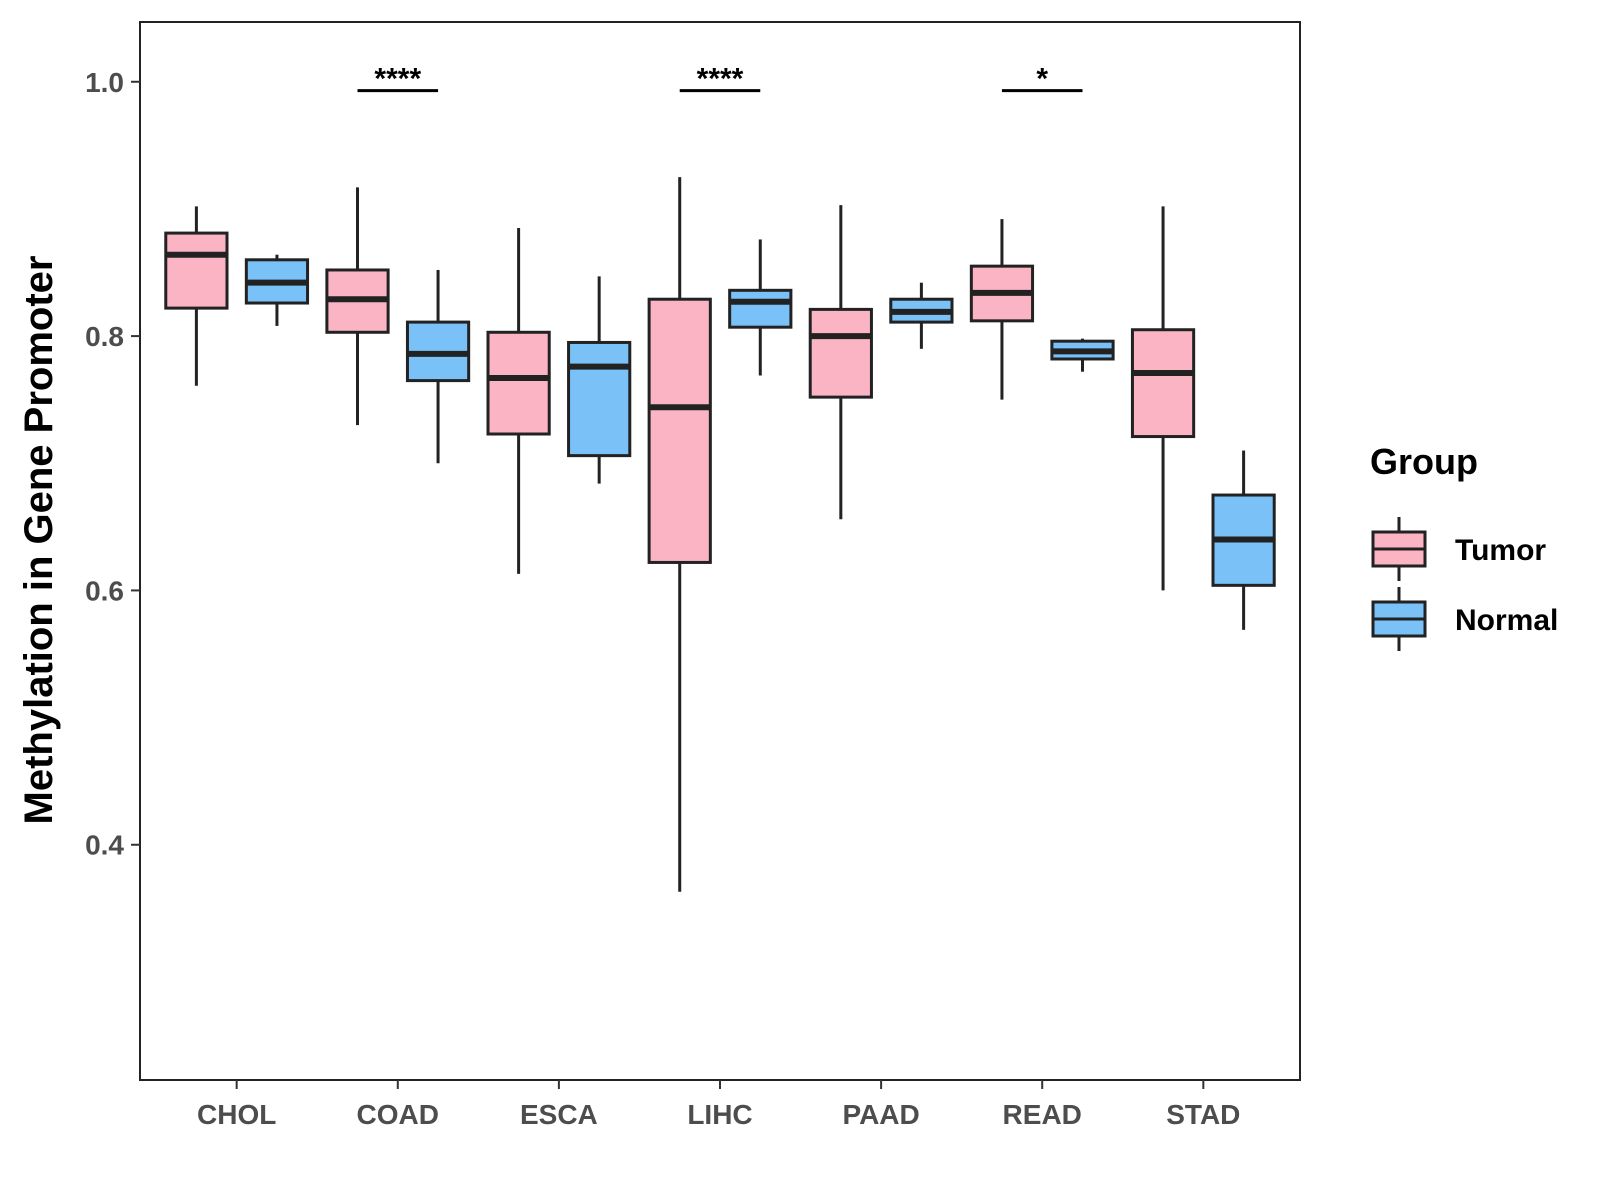 This screenshot has width=1600, height=1200. Describe the element at coordinates (112, 464) in the screenshot. I see `y-axis: 0.4 0.6 0.8 1.0` at that location.